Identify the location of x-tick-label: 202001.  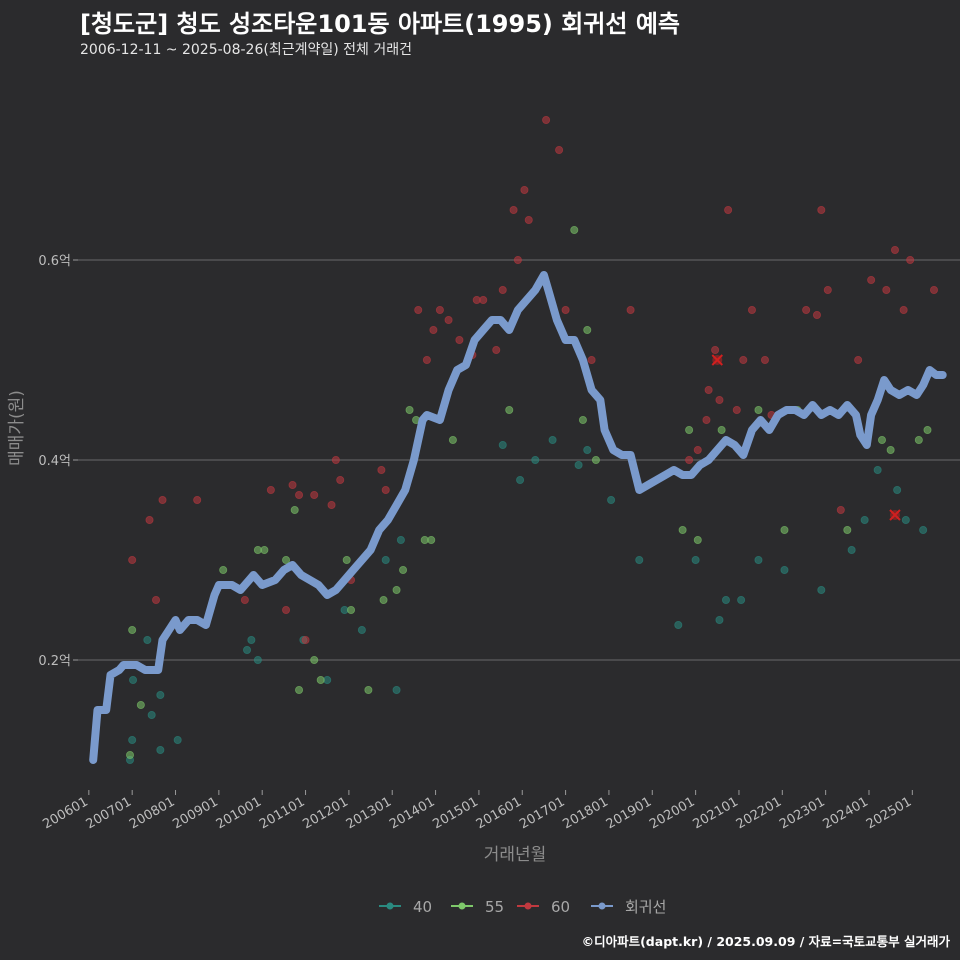
(672, 813).